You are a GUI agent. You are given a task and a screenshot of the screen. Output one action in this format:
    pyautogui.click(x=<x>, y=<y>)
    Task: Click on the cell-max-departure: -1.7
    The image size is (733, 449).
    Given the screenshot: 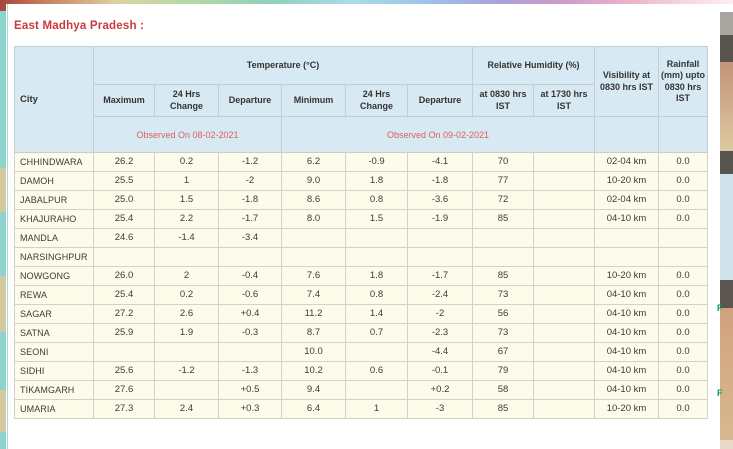 What is the action you would take?
    pyautogui.click(x=250, y=219)
    